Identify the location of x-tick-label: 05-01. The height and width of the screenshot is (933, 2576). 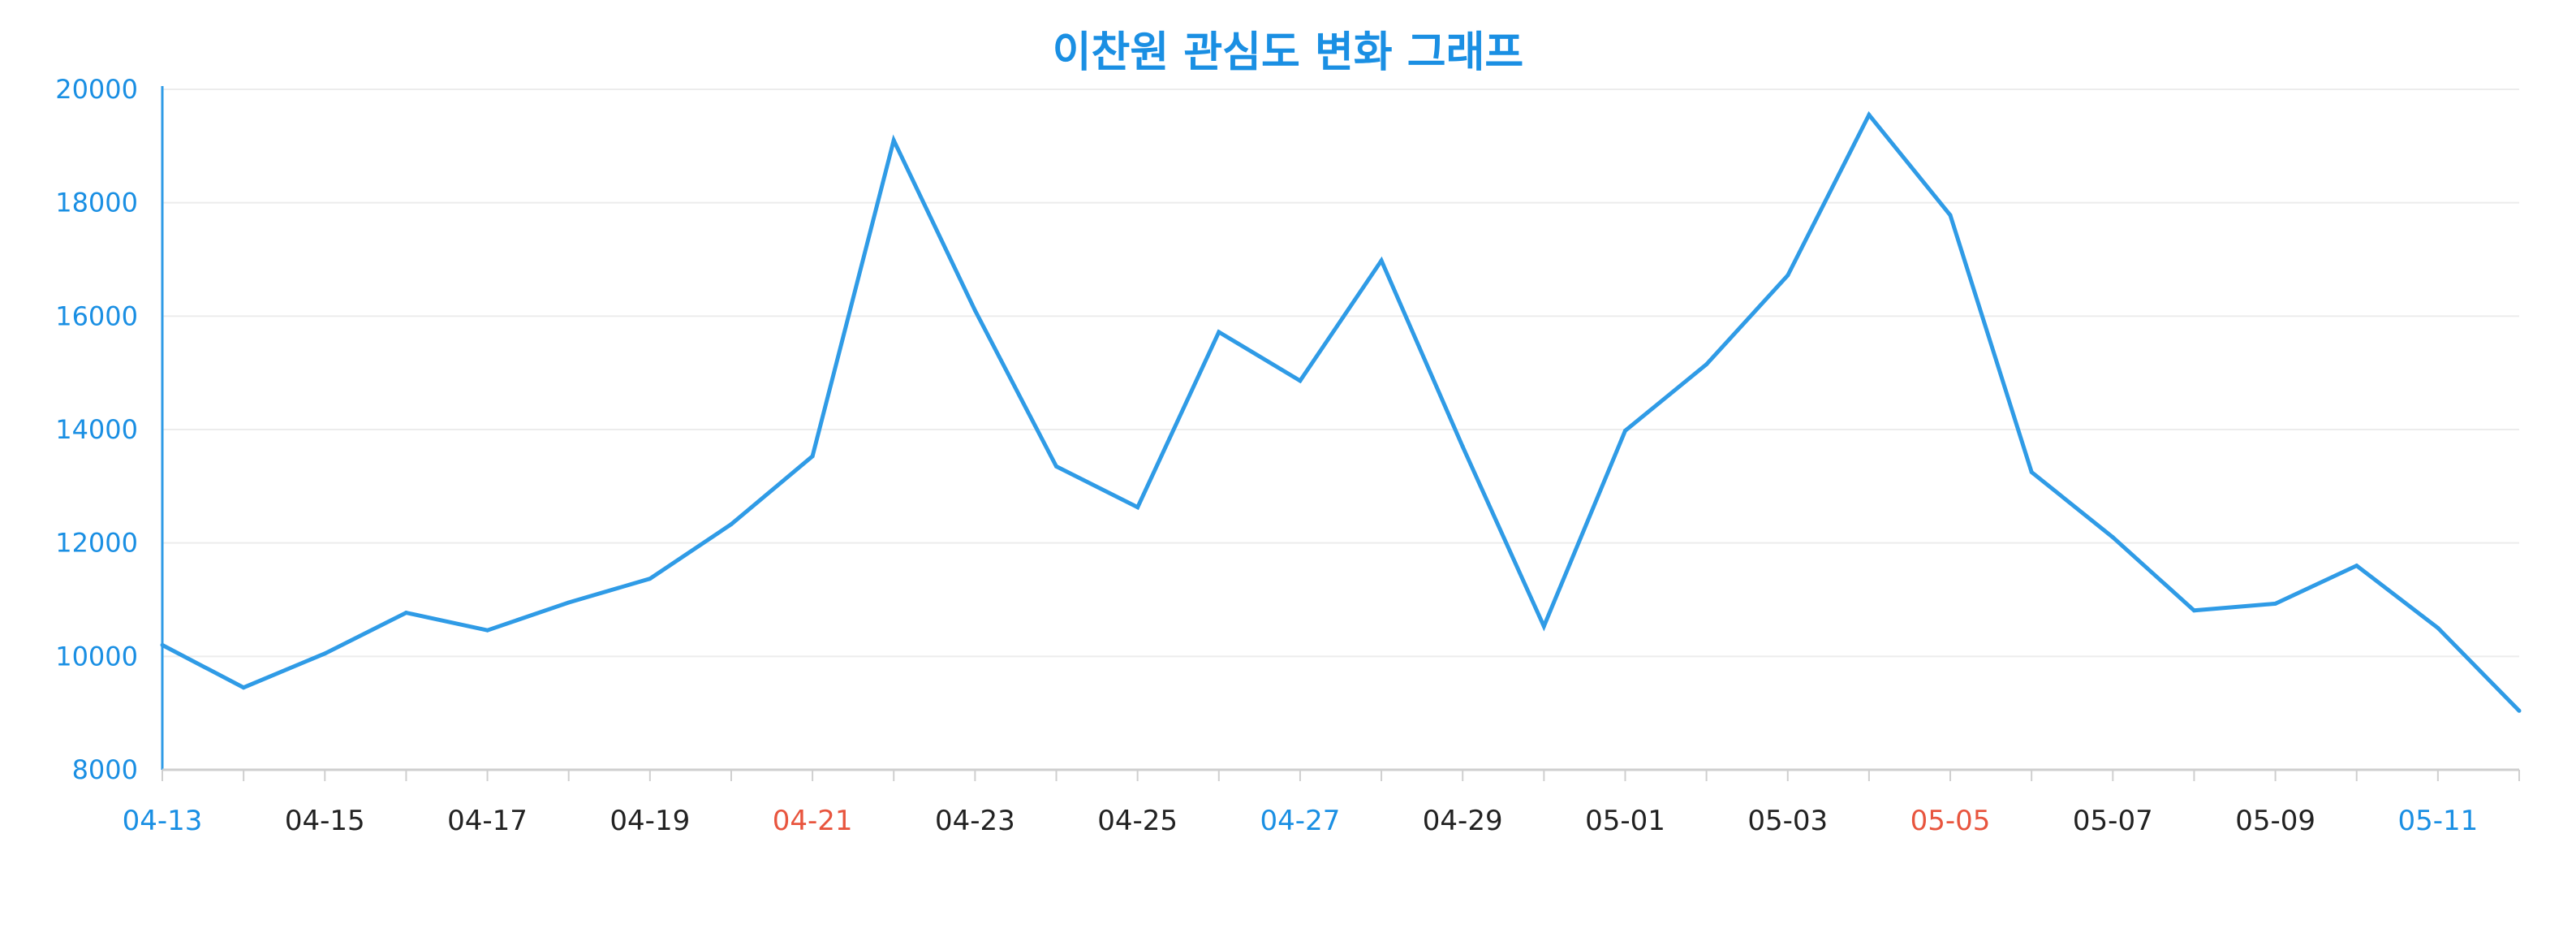
(1625, 821).